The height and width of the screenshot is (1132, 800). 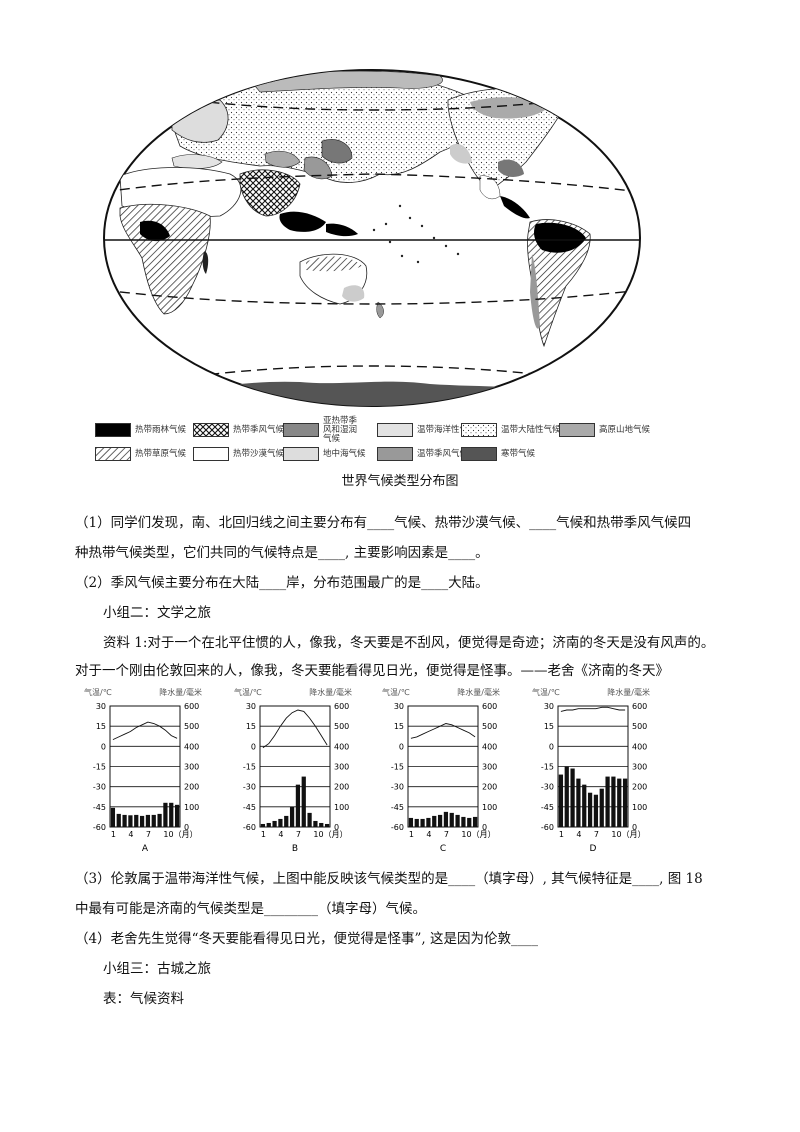 What do you see at coordinates (447, 429) in the screenshot?
I see `legend-label: 温带海洋性气候` at bounding box center [447, 429].